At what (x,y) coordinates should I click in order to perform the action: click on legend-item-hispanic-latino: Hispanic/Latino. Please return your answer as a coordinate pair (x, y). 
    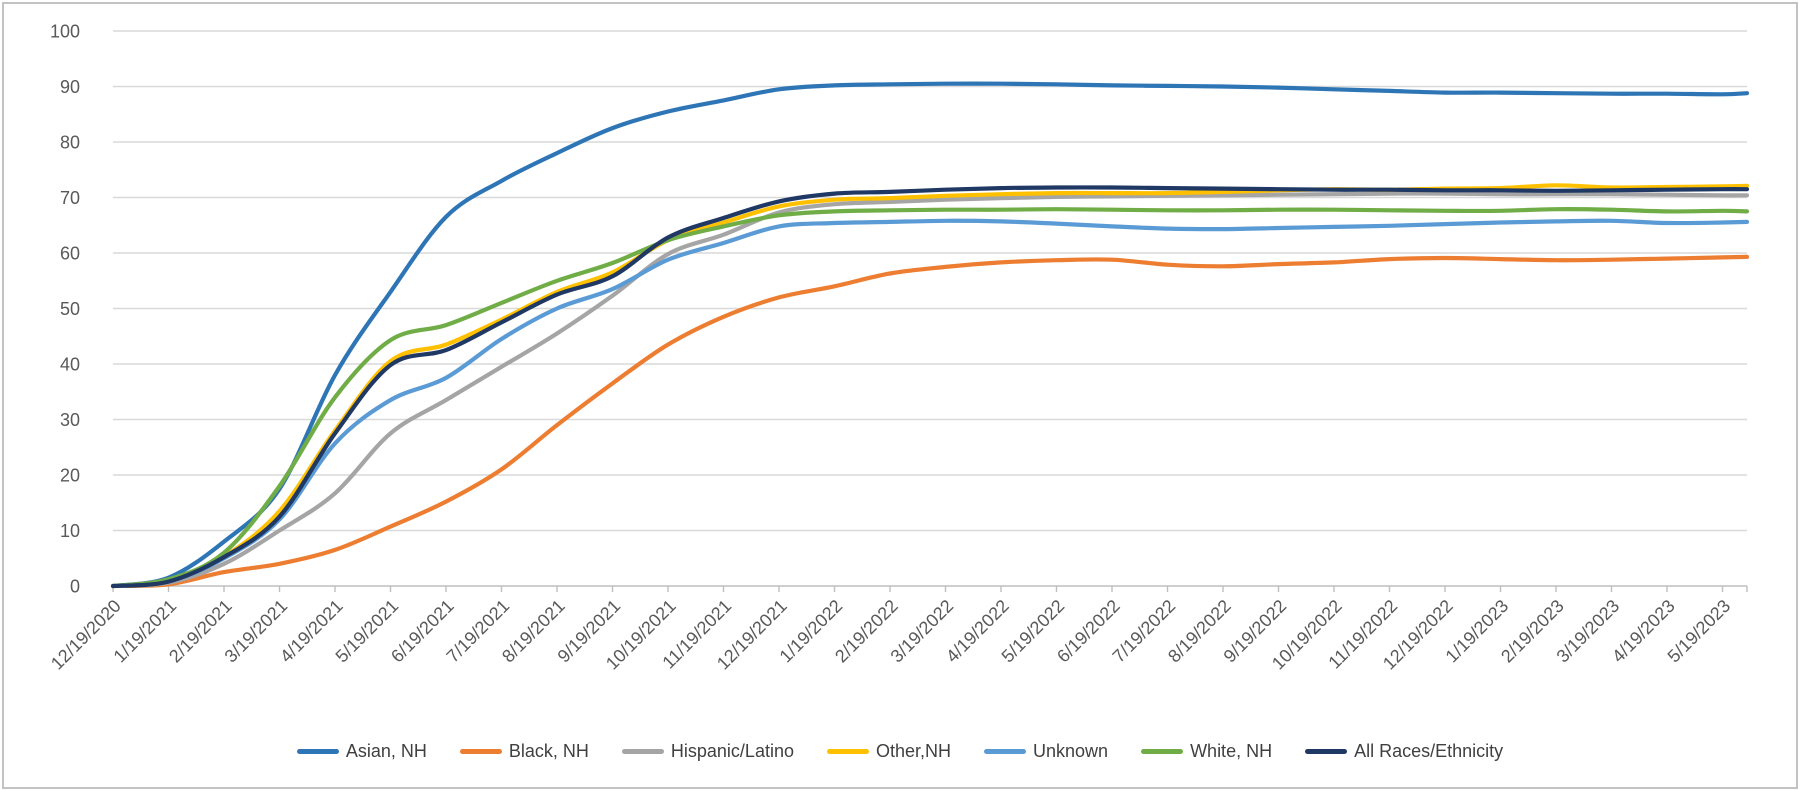
    Looking at the image, I should click on (707, 751).